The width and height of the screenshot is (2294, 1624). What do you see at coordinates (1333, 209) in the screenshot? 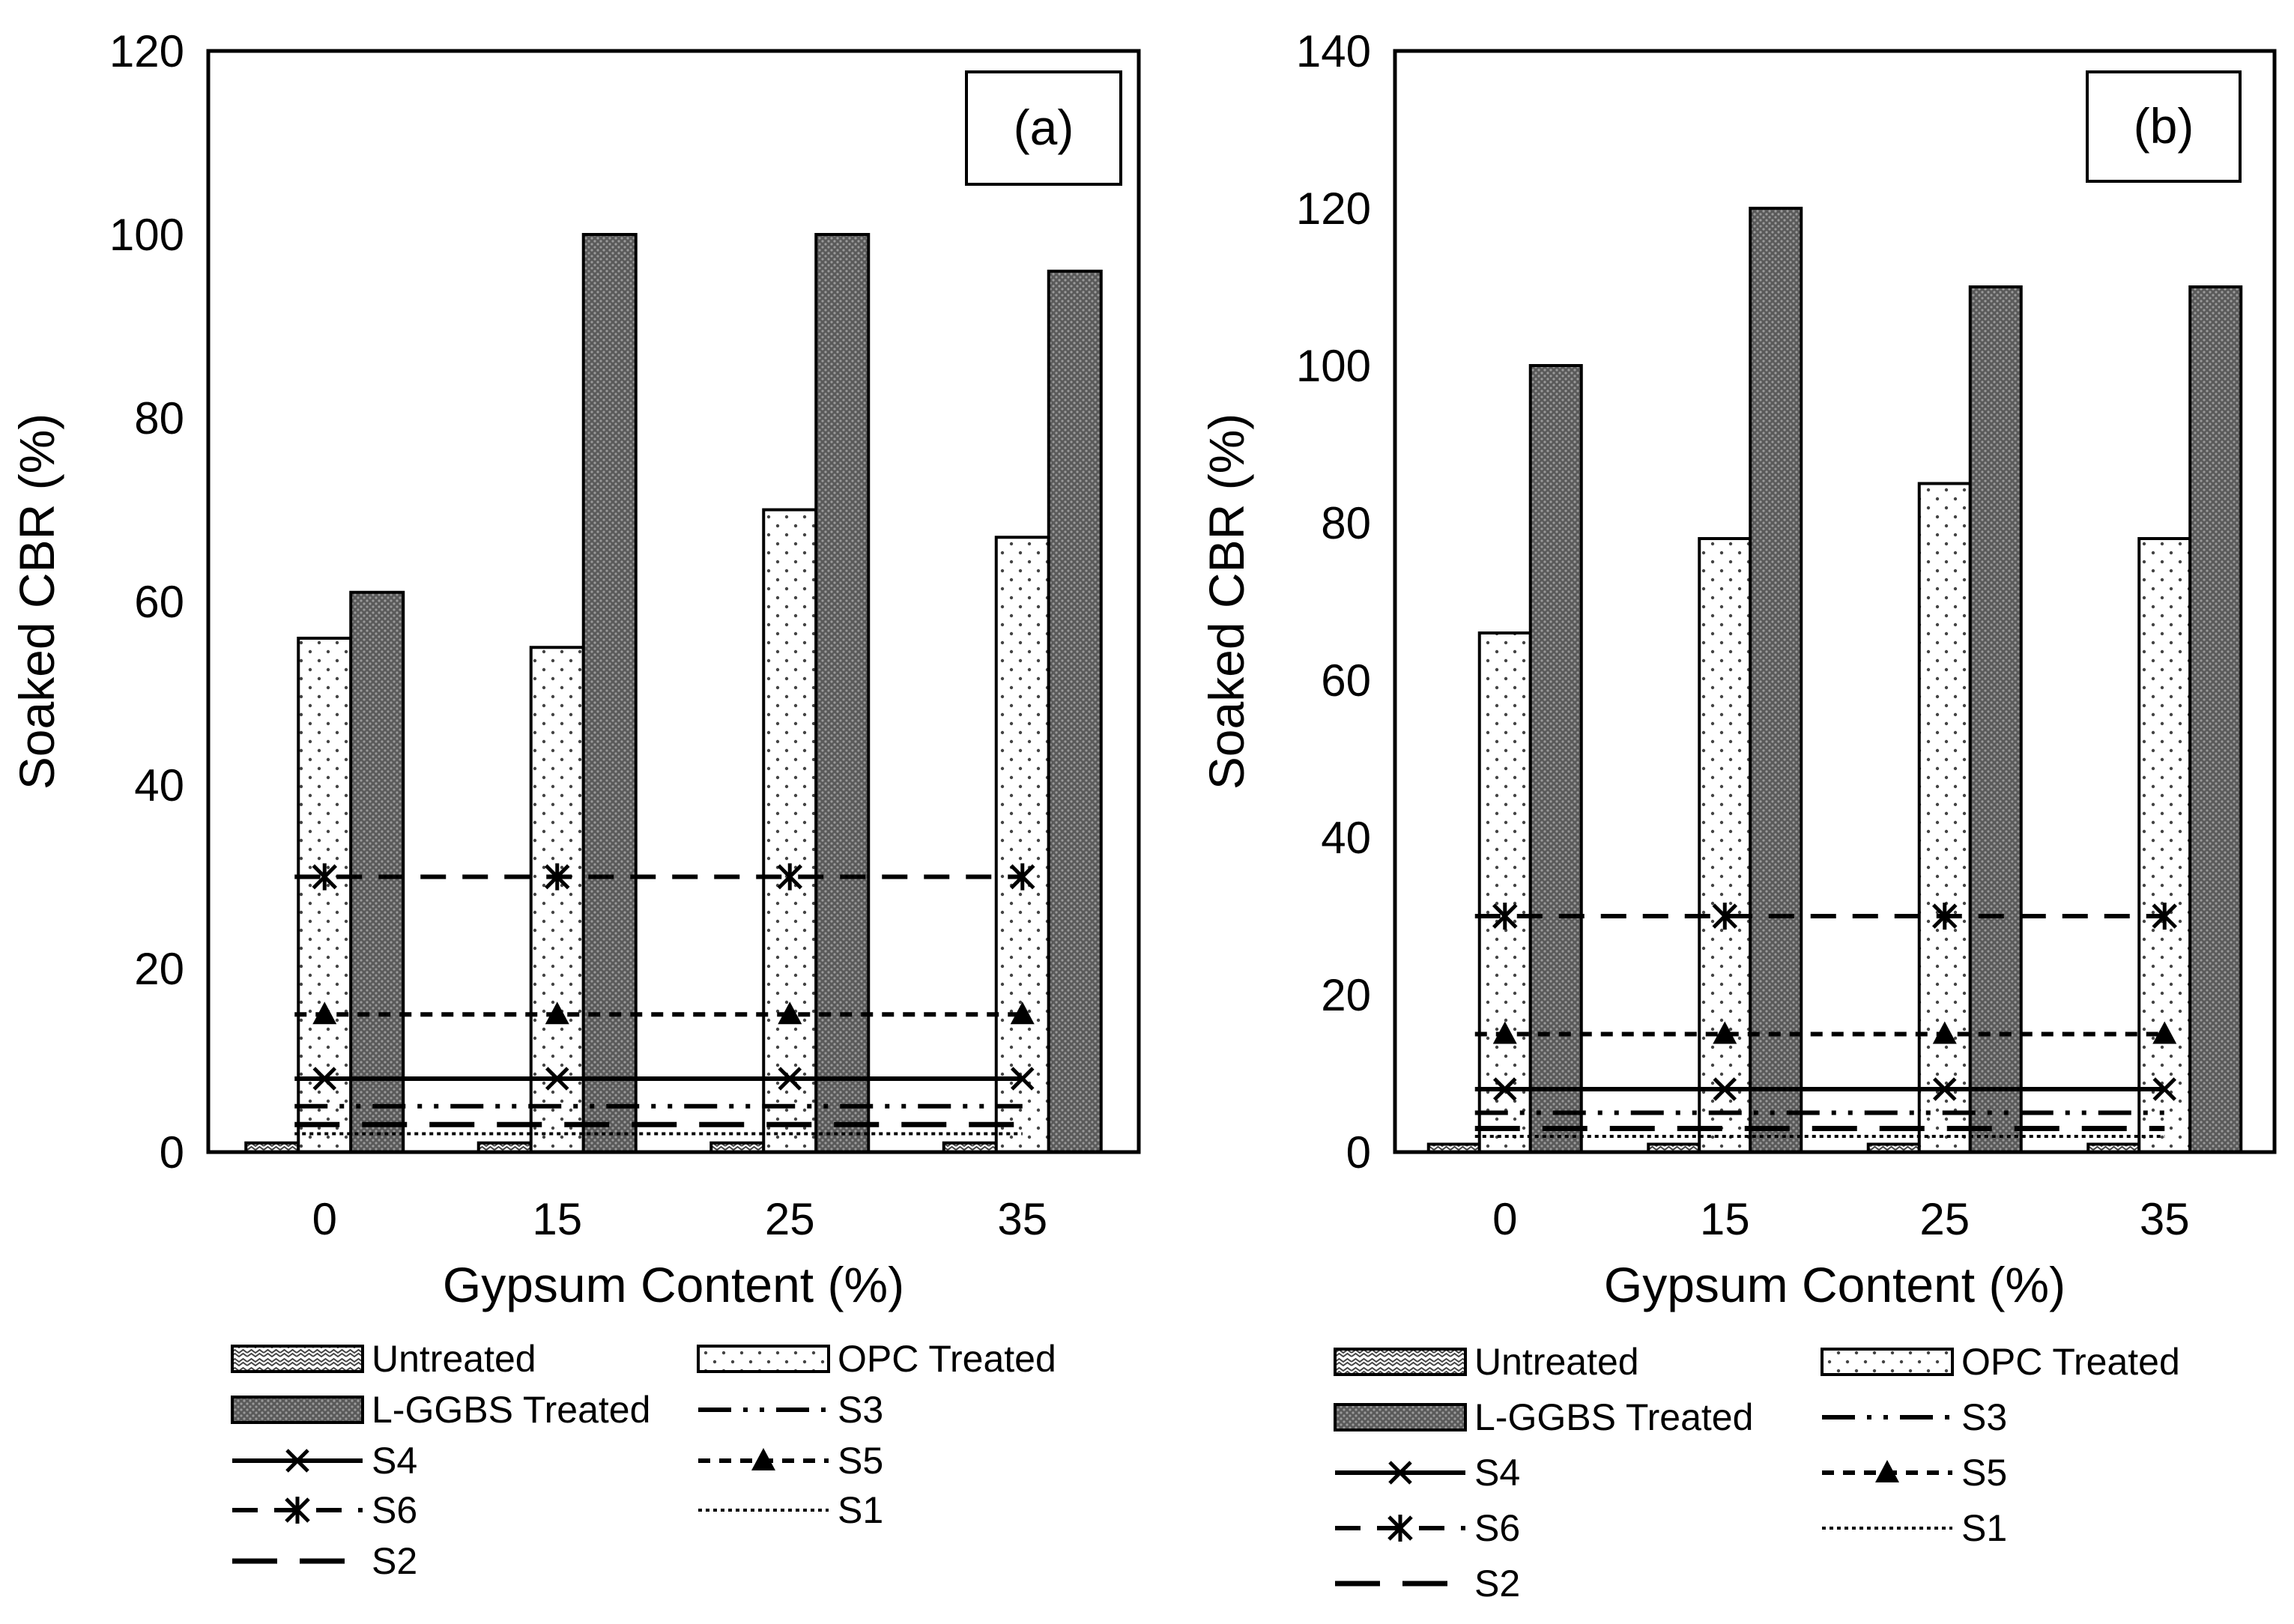
I see `y-tick-label: 120` at bounding box center [1333, 209].